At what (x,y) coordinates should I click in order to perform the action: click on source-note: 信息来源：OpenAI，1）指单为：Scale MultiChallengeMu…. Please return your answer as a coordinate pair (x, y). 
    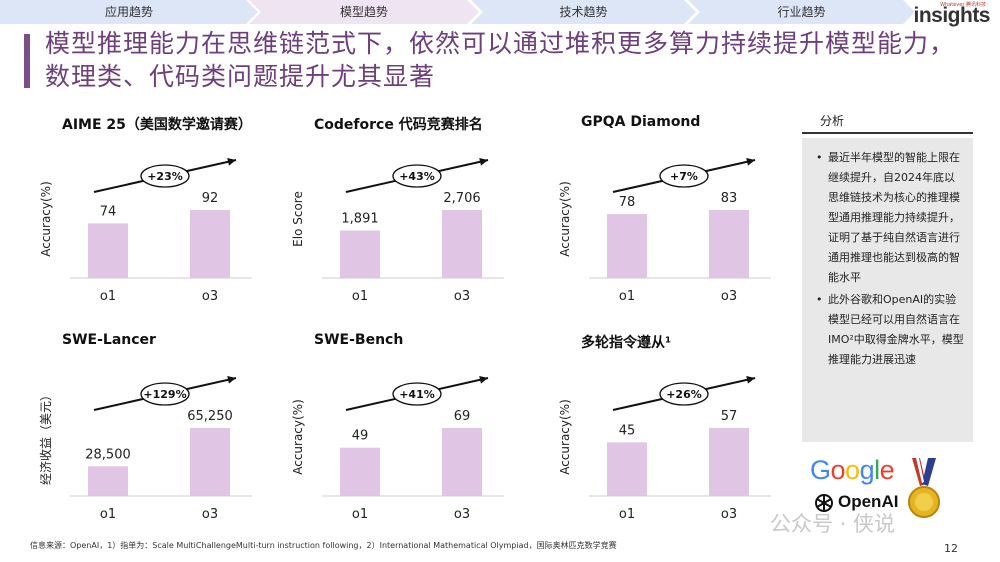
    Looking at the image, I should click on (323, 545).